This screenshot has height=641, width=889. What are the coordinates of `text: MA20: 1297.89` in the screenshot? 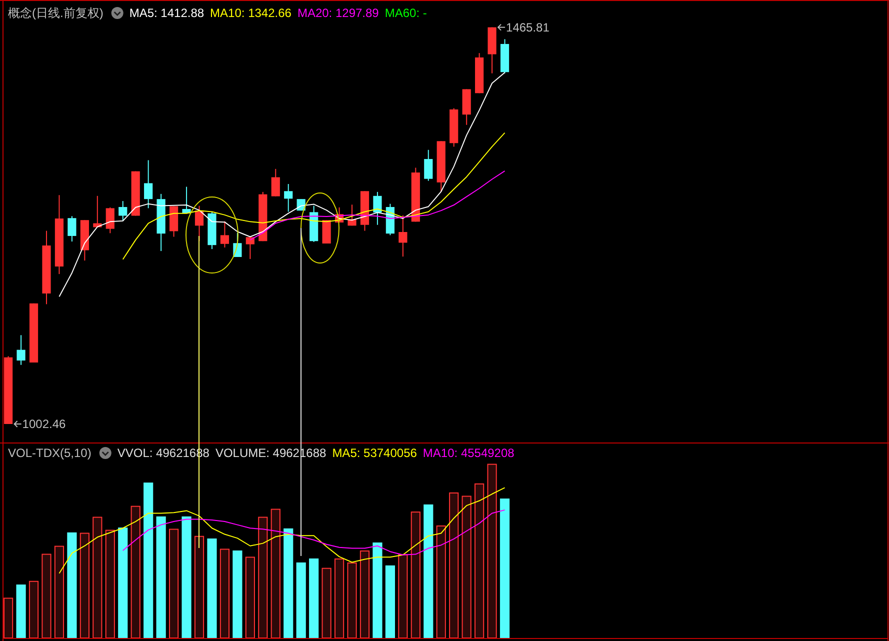 It's located at (338, 13).